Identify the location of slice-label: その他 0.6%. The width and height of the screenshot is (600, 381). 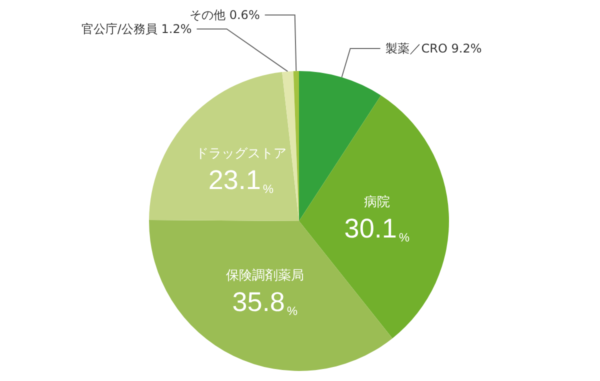
(225, 15).